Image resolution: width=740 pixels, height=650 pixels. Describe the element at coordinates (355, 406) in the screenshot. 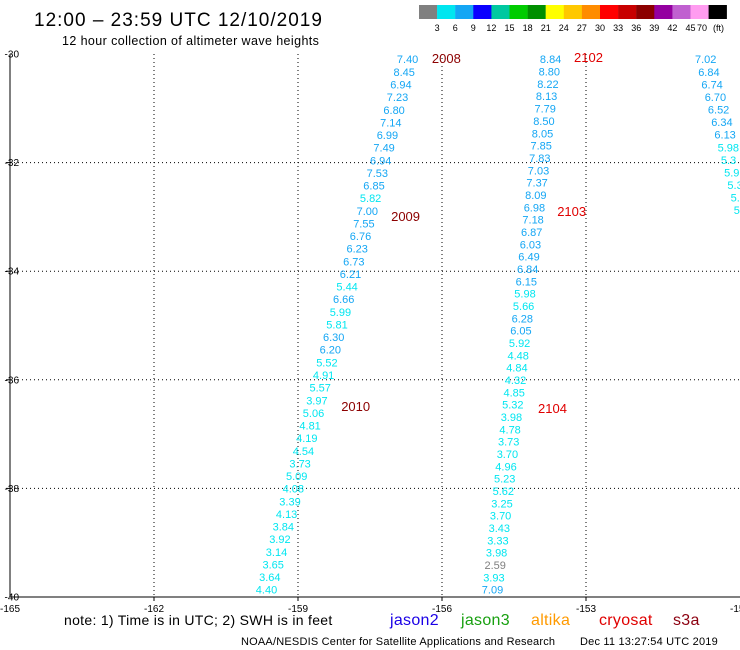

I see `cycle-label: 2010` at that location.